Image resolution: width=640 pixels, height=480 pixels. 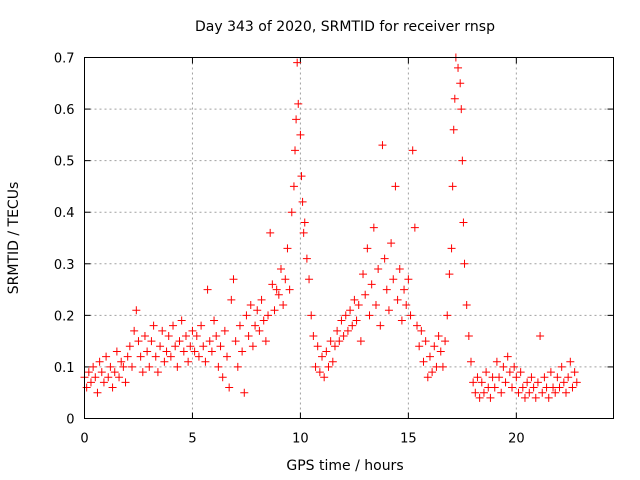 I want to click on x-tick-label: 20, so click(x=516, y=439).